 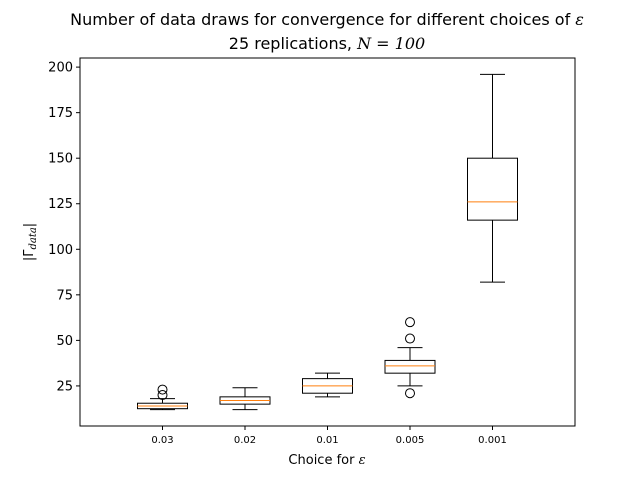 I want to click on box-0.005, so click(x=410, y=358).